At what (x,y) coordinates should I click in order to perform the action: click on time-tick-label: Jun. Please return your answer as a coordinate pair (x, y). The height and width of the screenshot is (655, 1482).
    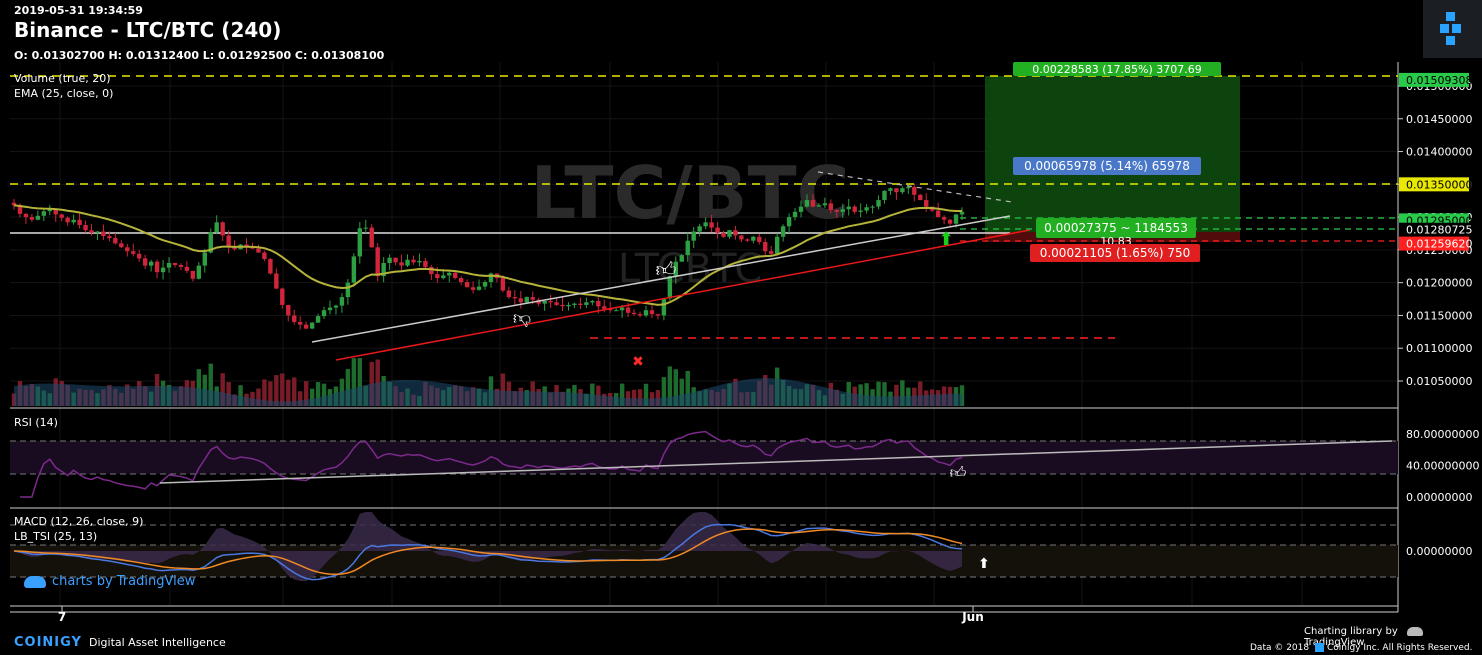
    Looking at the image, I should click on (972, 617).